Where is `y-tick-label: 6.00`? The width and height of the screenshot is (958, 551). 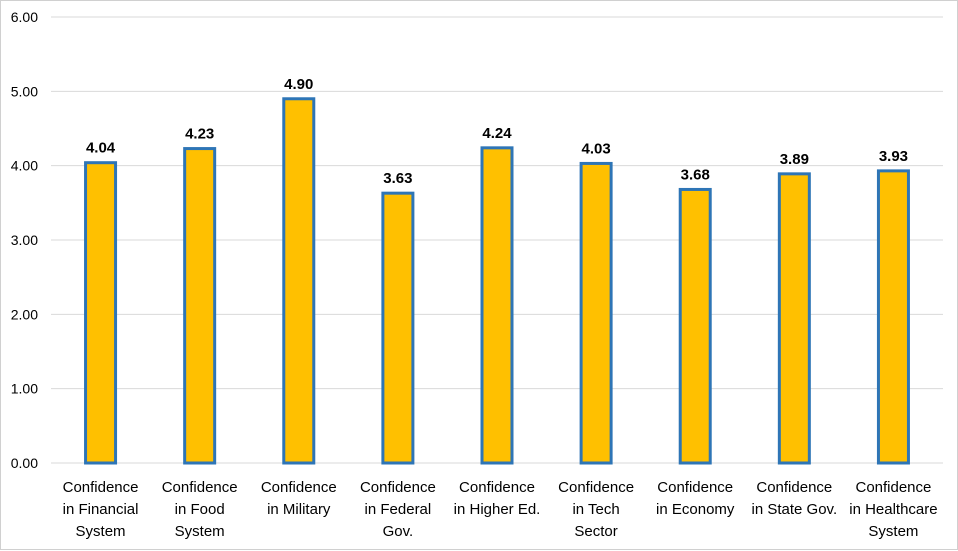 y-tick-label: 6.00 is located at coordinates (24, 17).